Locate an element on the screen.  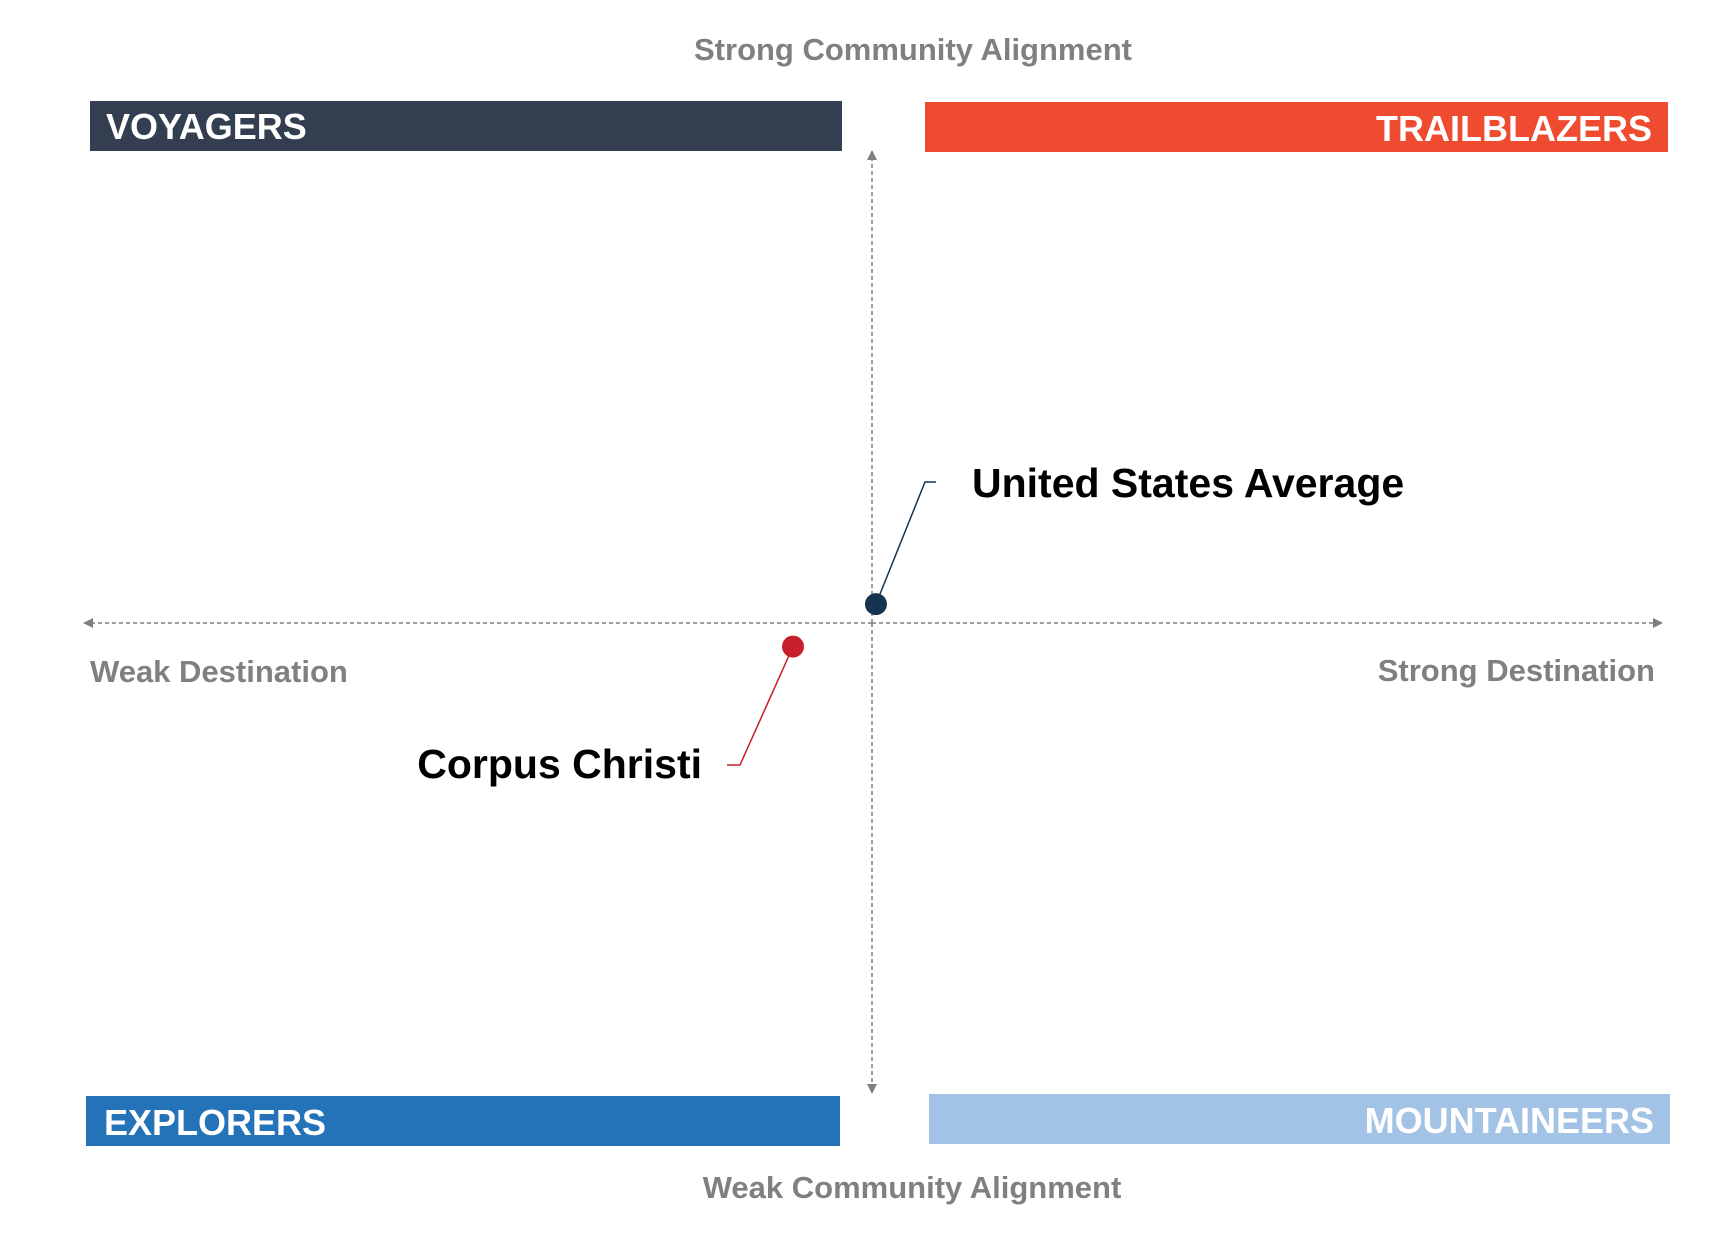
axis-label-left: Weak Destination is located at coordinates (219, 671).